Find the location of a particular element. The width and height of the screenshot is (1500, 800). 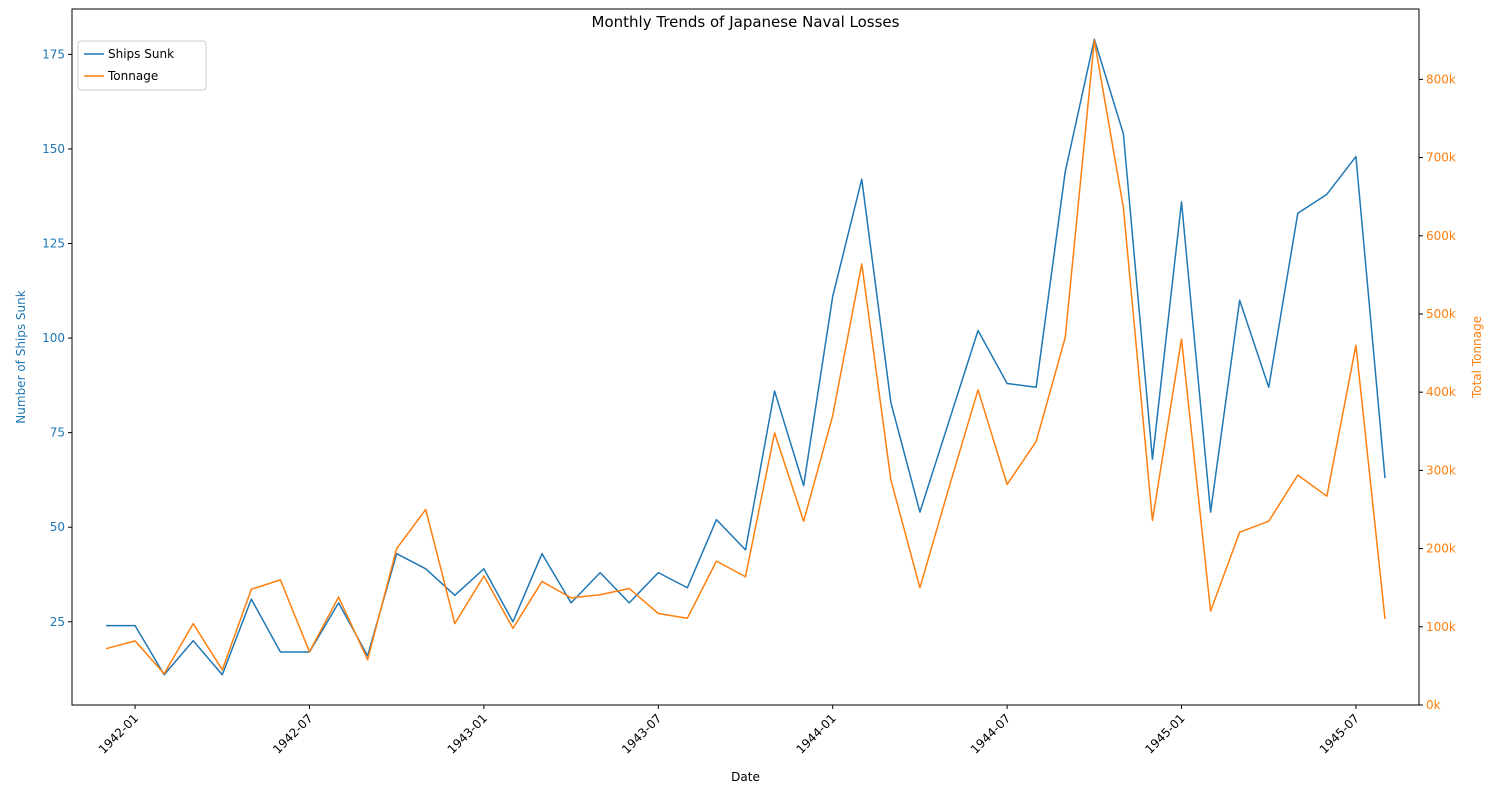

y-left-tick-label: 150 is located at coordinates (53, 149).